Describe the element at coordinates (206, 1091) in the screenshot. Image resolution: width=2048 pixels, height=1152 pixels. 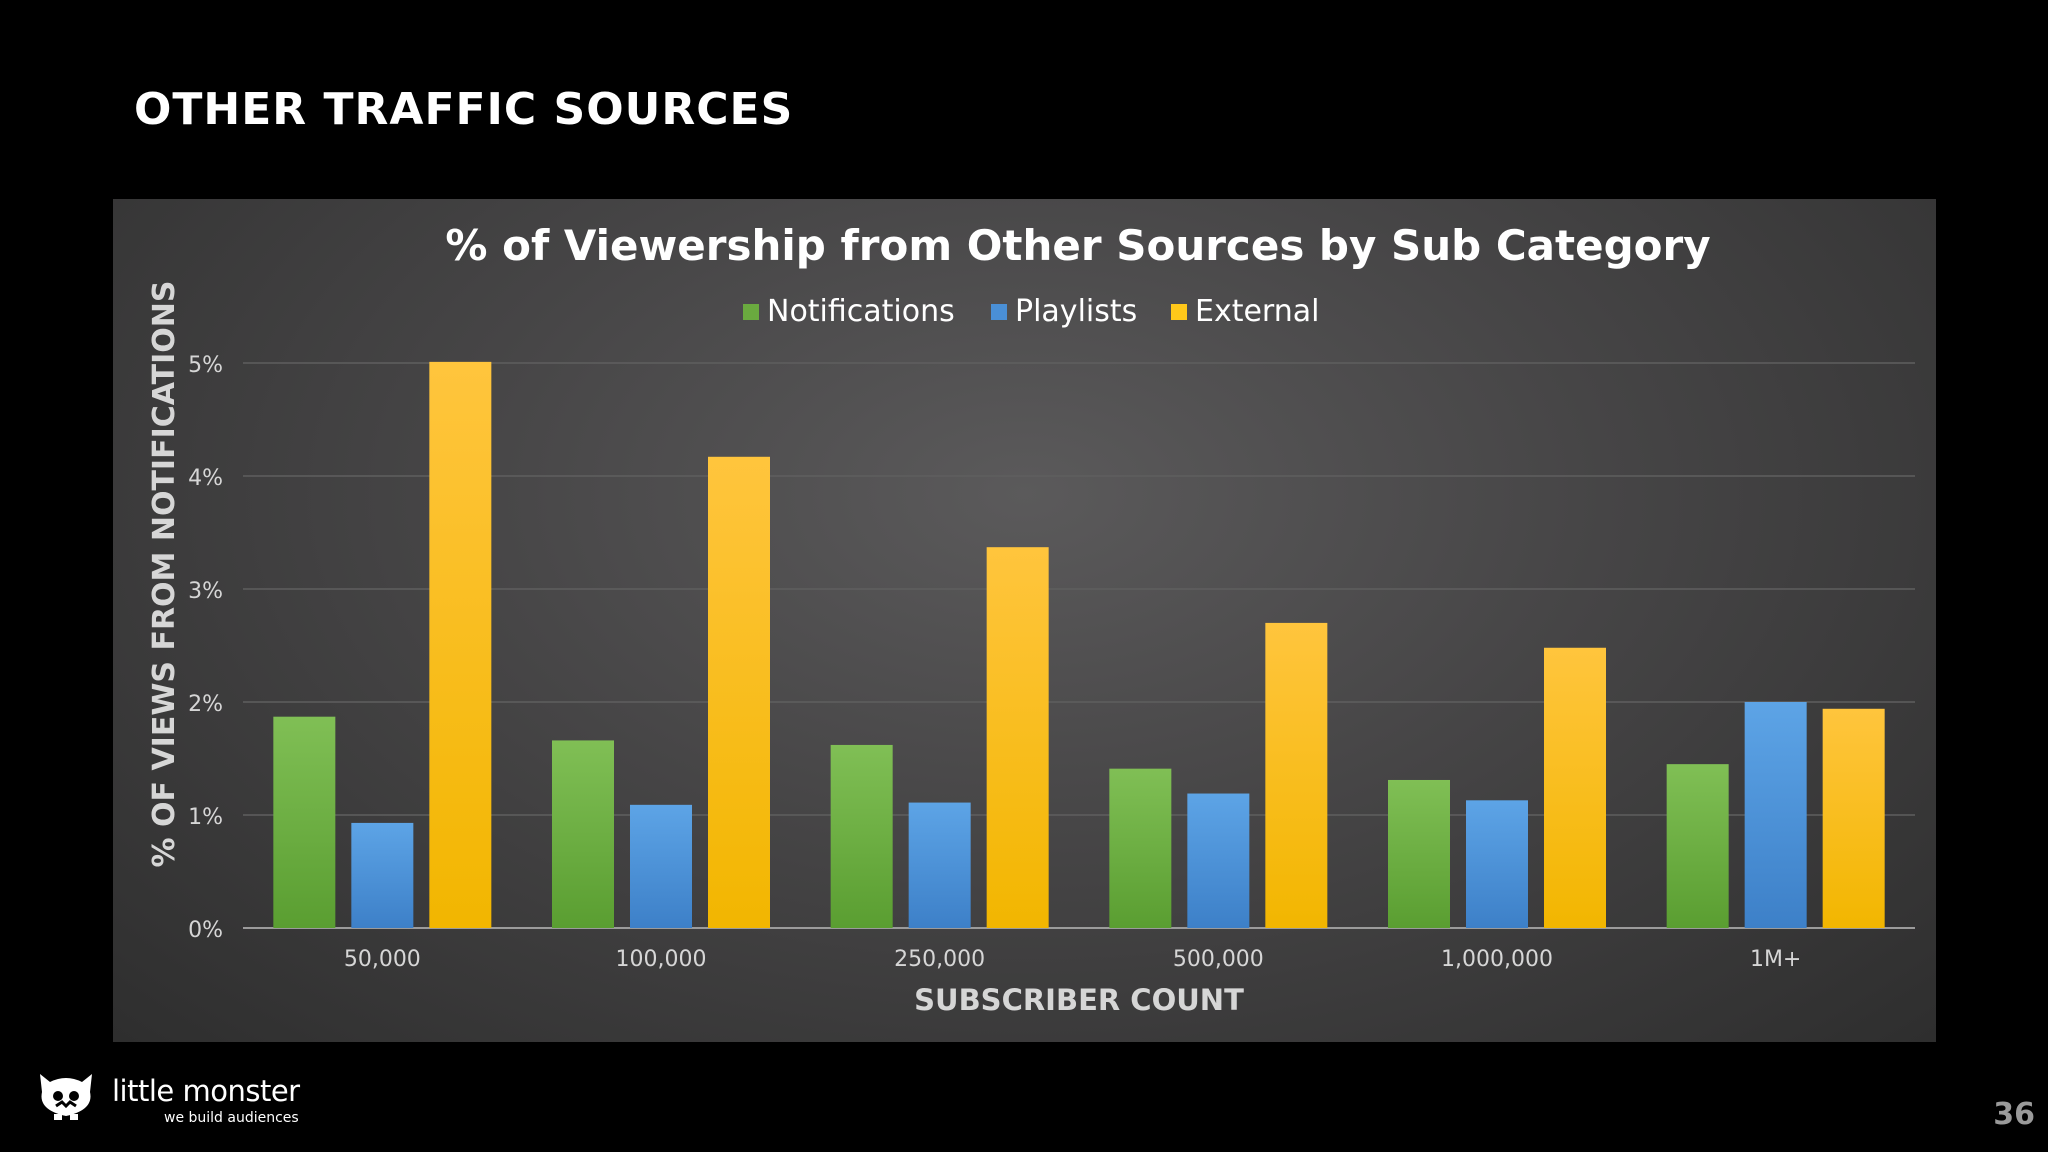
I see `brand-name: little monster` at that location.